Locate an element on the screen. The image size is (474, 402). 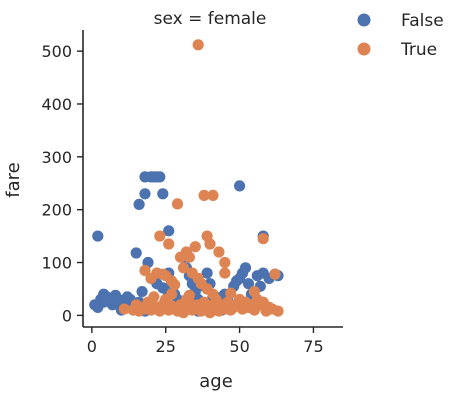
x-tick-label: 50 is located at coordinates (239, 346).